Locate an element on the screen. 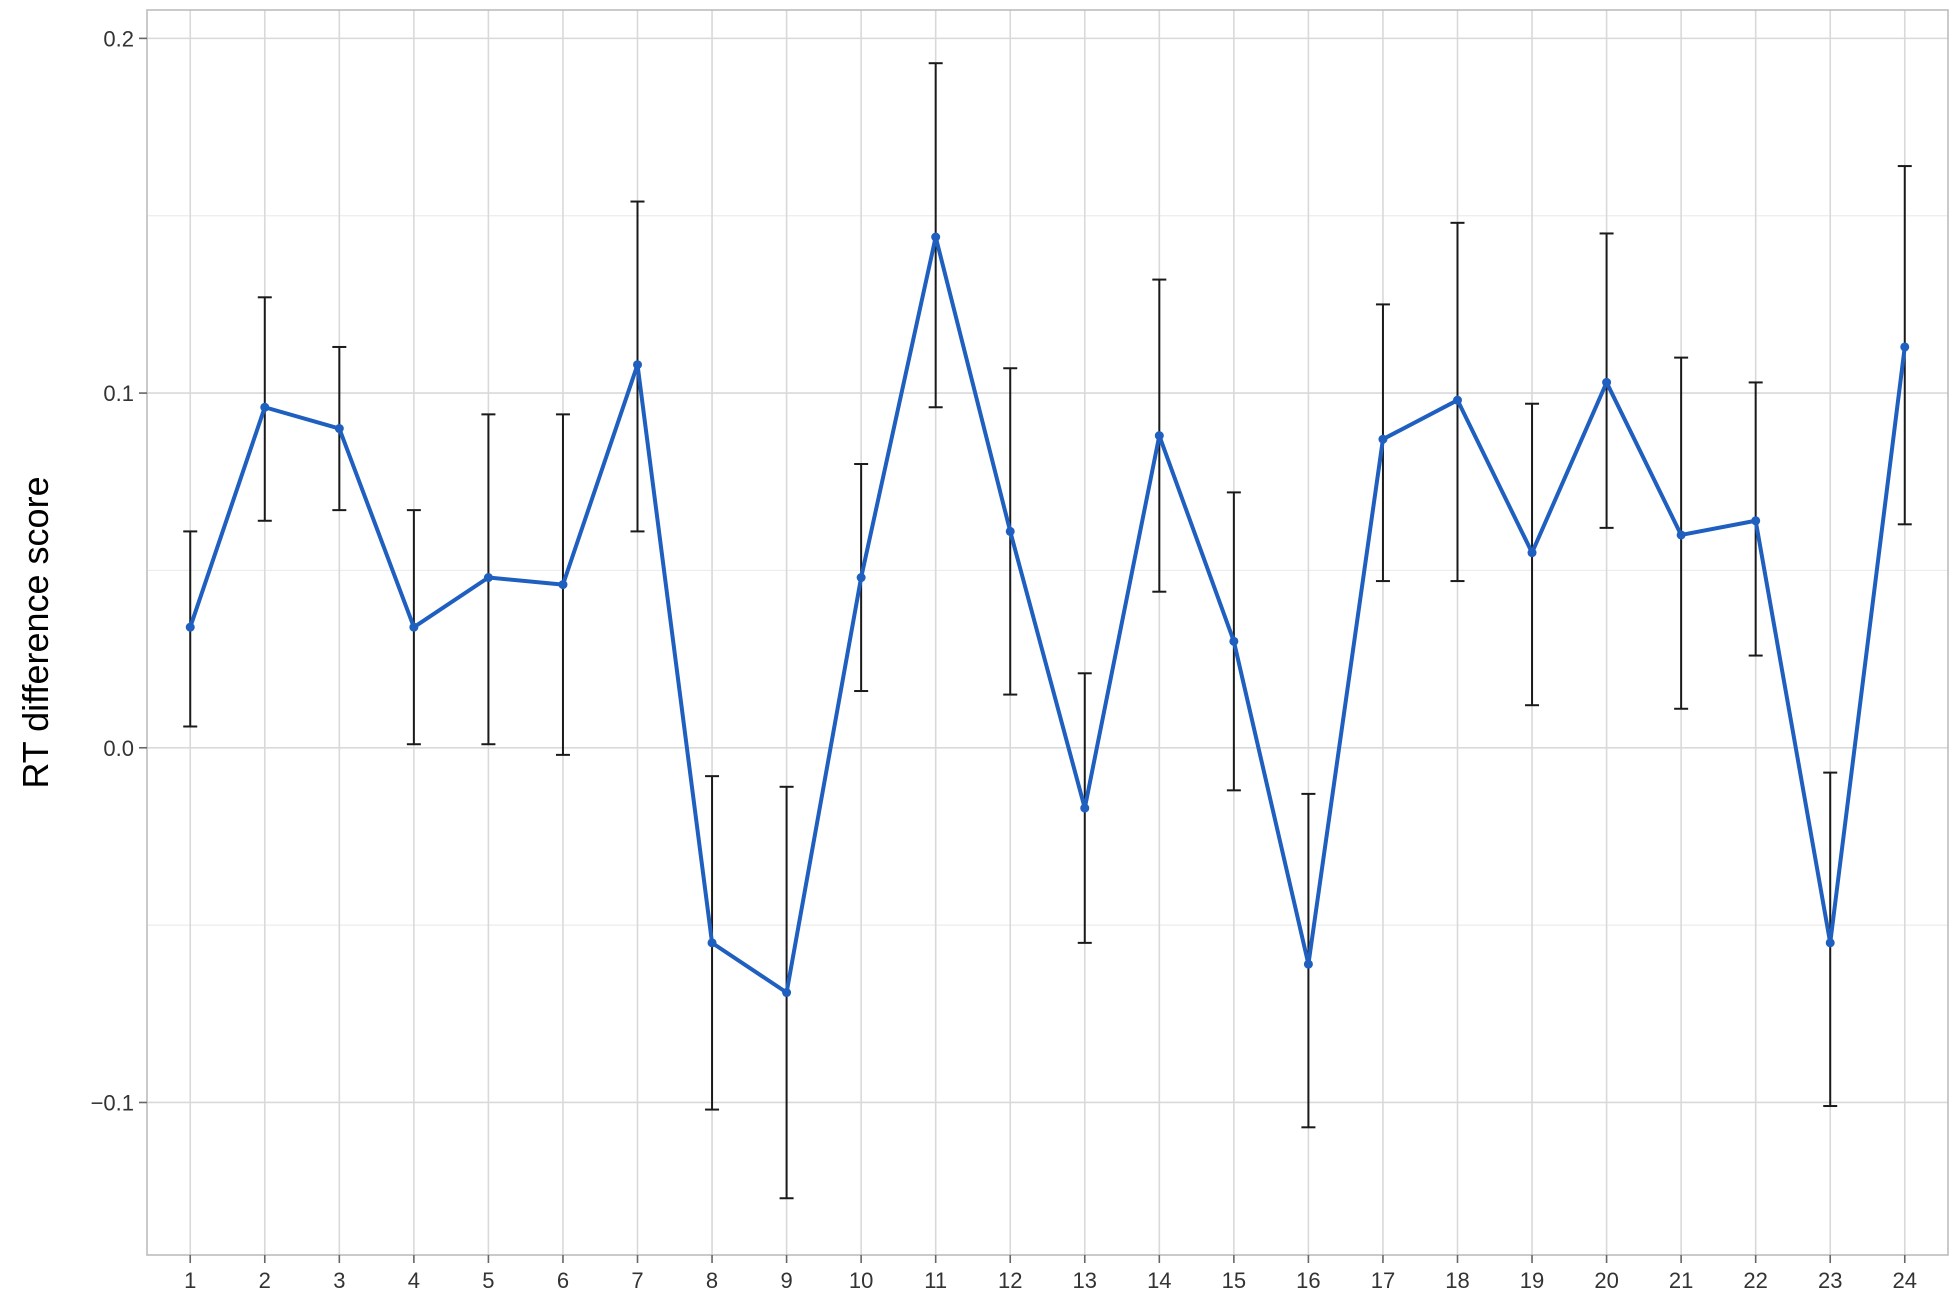  x-tick-label: 19 is located at coordinates (1532, 1280).